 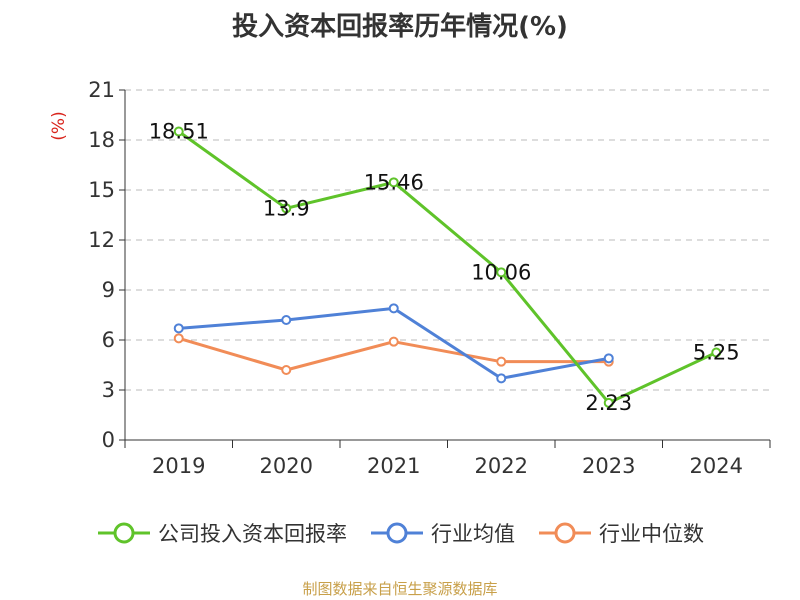 What do you see at coordinates (108, 290) in the screenshot?
I see `y-tick-label: 9` at bounding box center [108, 290].